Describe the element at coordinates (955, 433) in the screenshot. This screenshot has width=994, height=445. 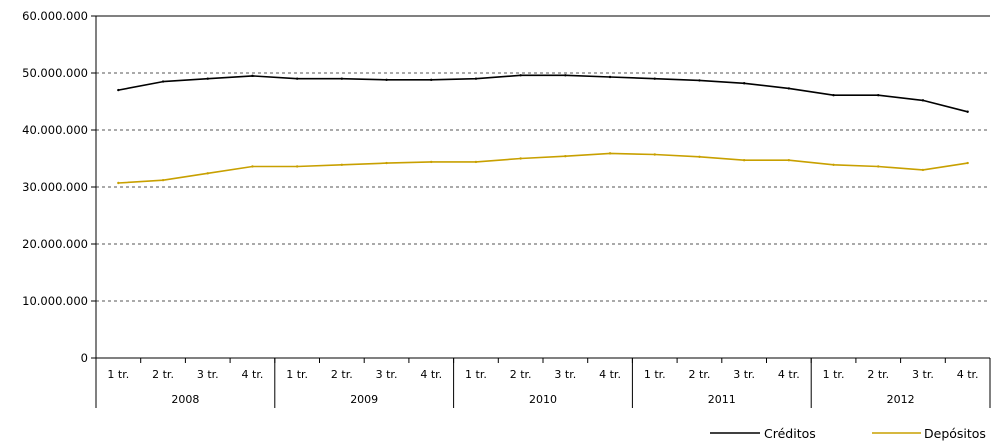
I see `legend-label: Depósitos` at that location.